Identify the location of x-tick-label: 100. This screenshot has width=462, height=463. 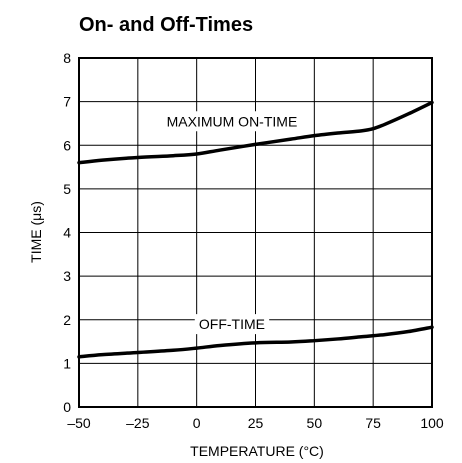
(432, 423).